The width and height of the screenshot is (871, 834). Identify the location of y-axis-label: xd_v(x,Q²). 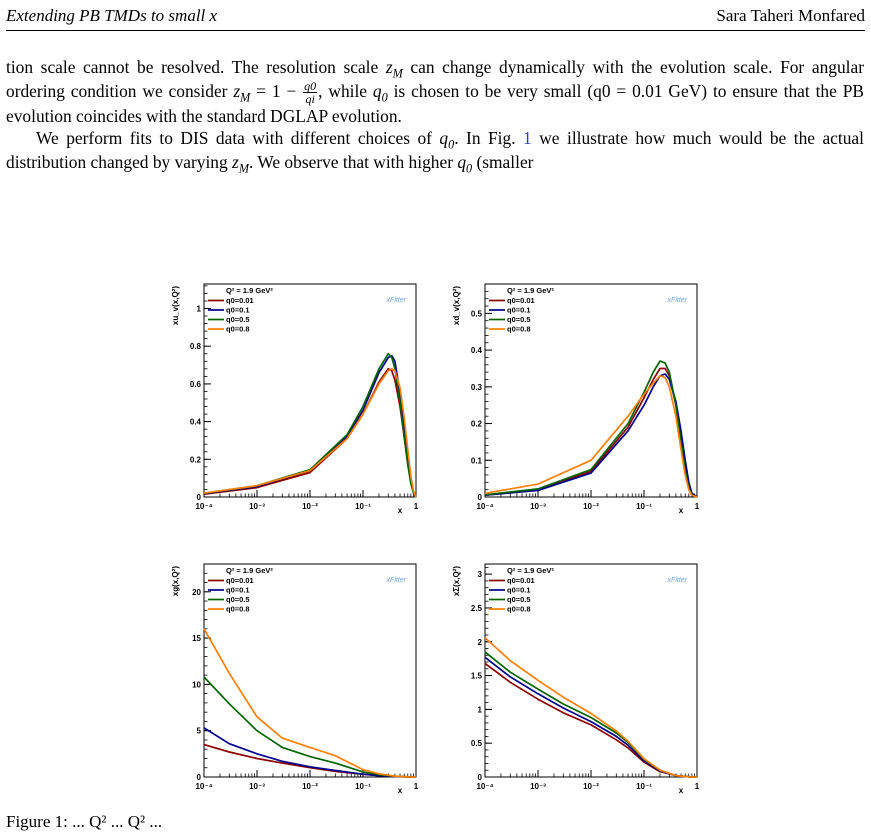
(456, 305).